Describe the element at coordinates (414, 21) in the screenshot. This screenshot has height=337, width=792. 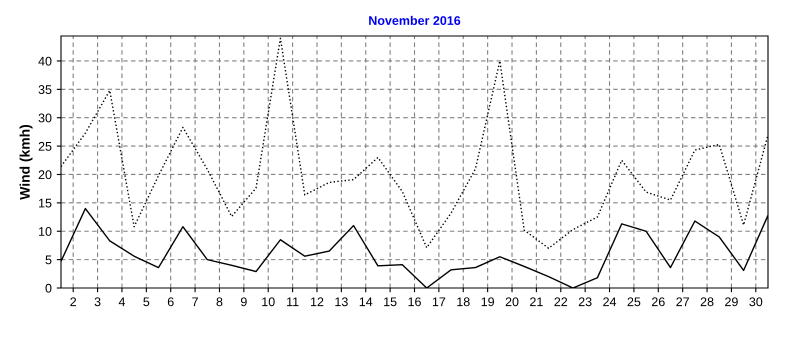
I see `chart-title: November 2016` at that location.